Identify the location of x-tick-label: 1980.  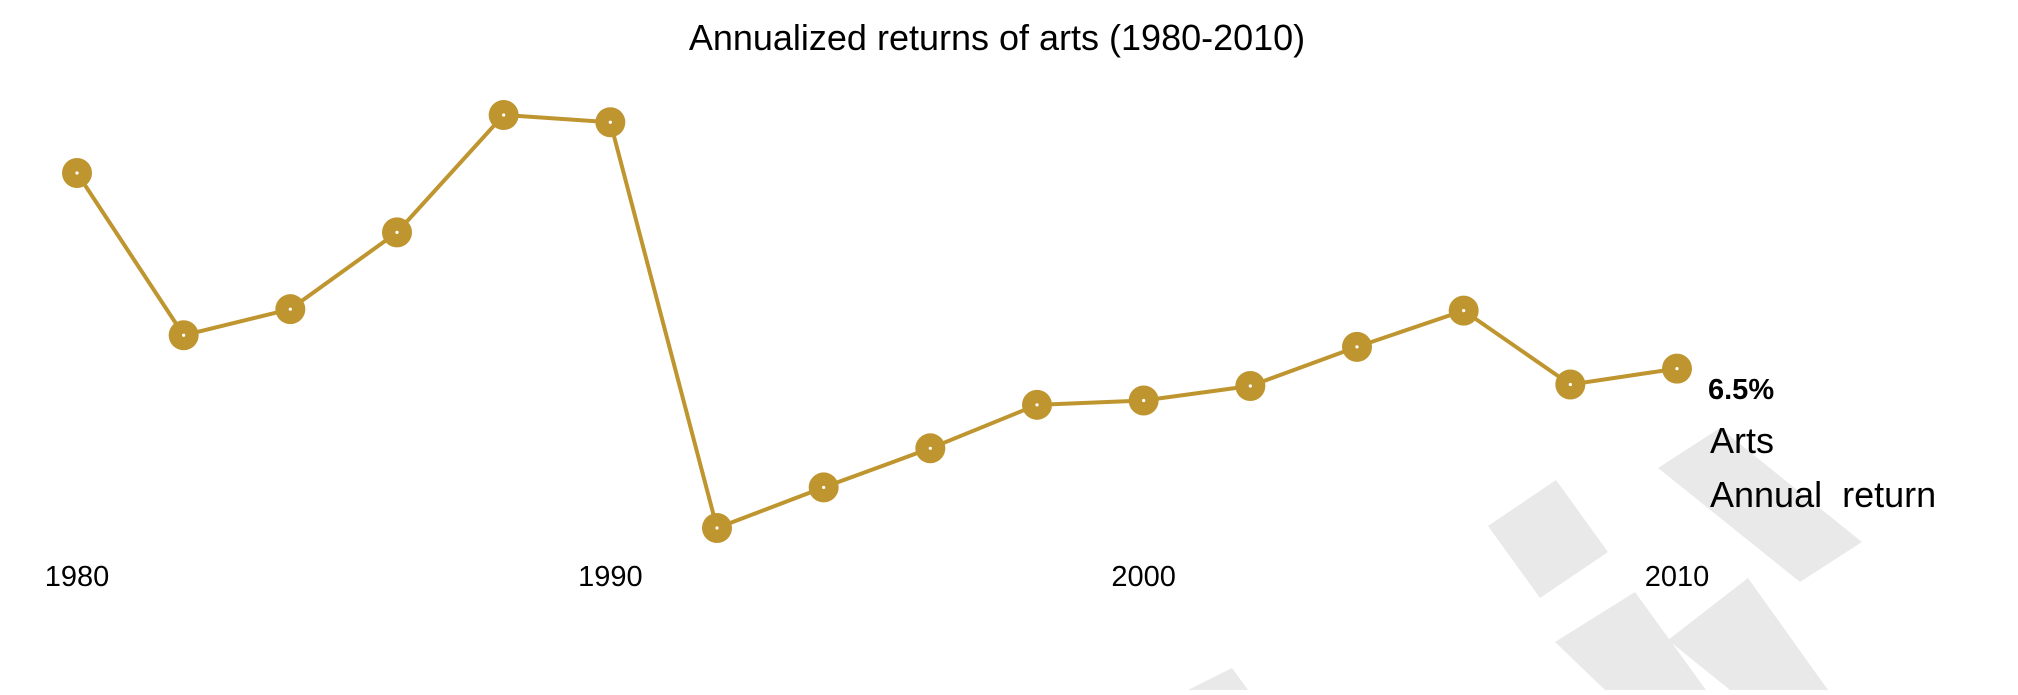
(77, 577).